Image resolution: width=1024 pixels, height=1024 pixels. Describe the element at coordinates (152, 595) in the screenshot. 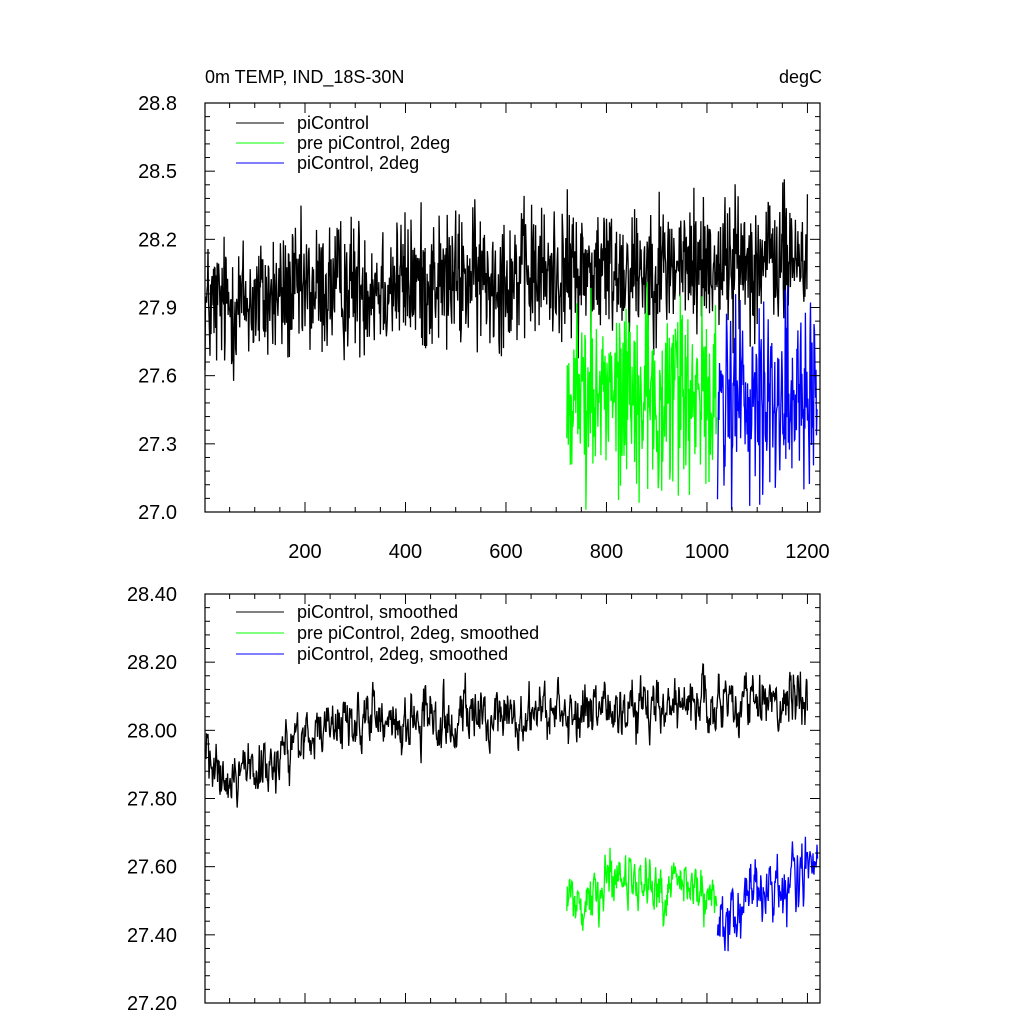

I see `y-tick-label: 28.40` at that location.